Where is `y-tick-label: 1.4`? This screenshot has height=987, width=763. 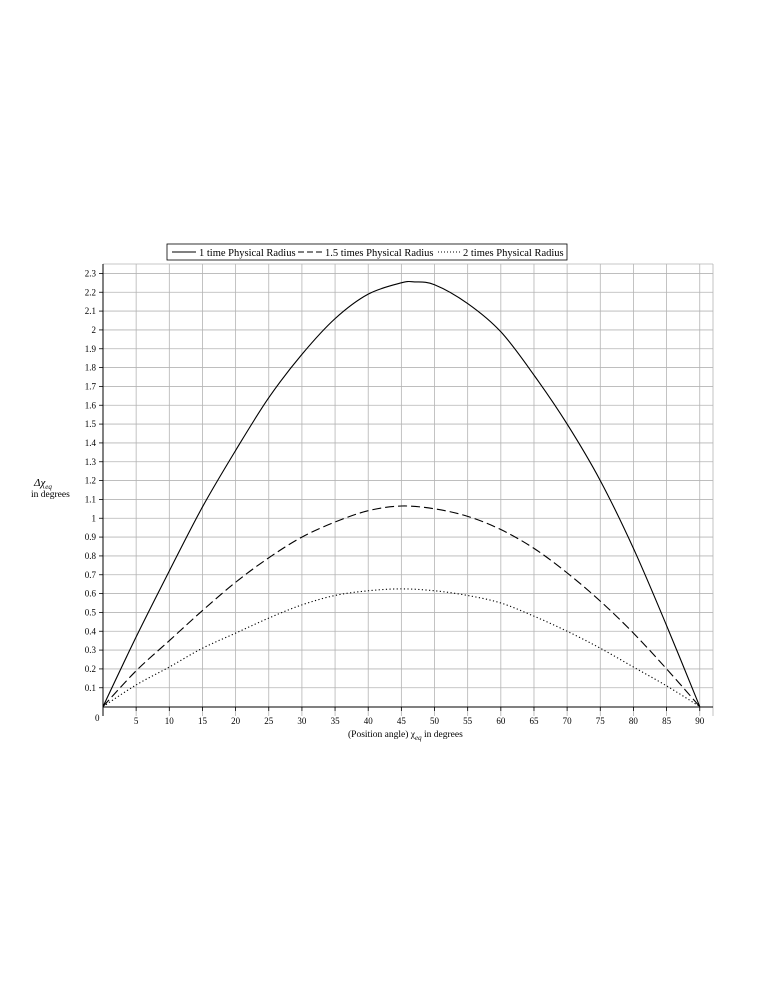
y-tick-label: 1.4 is located at coordinates (91, 443).